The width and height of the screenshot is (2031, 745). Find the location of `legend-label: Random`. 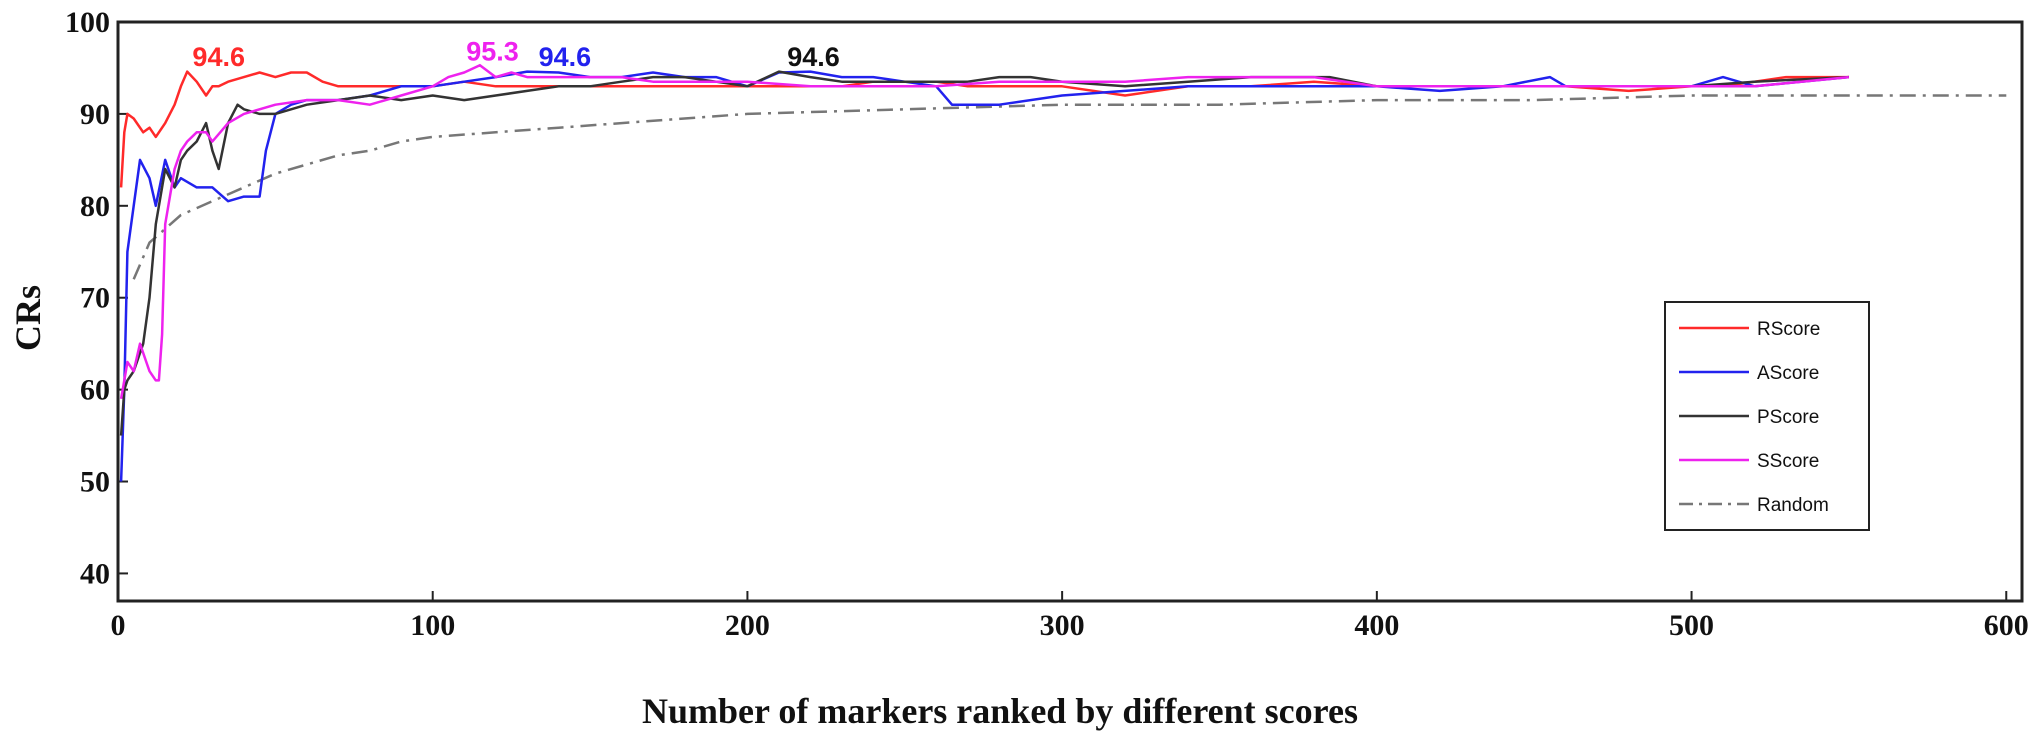

legend-label: Random is located at coordinates (1793, 505).